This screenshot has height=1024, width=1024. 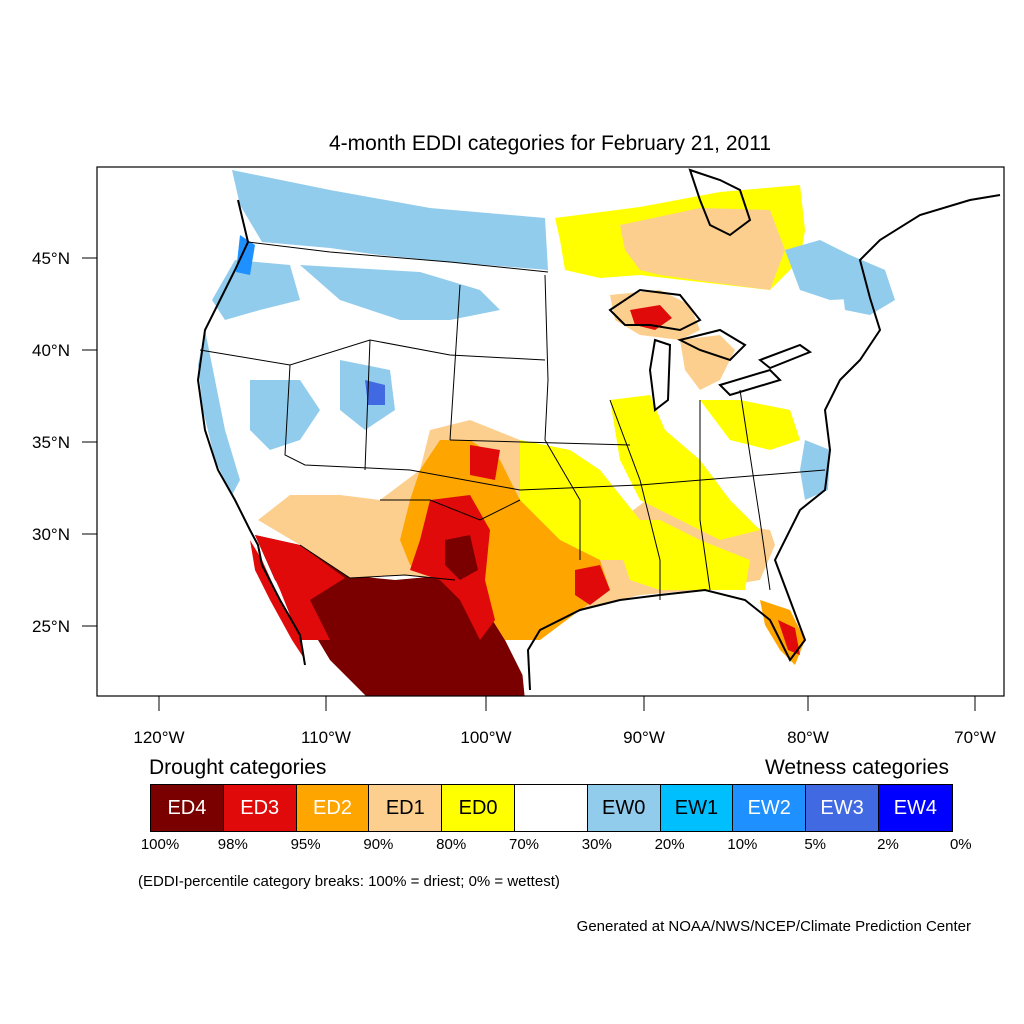 I want to click on lon-label-120: 120°W, so click(x=158, y=737).